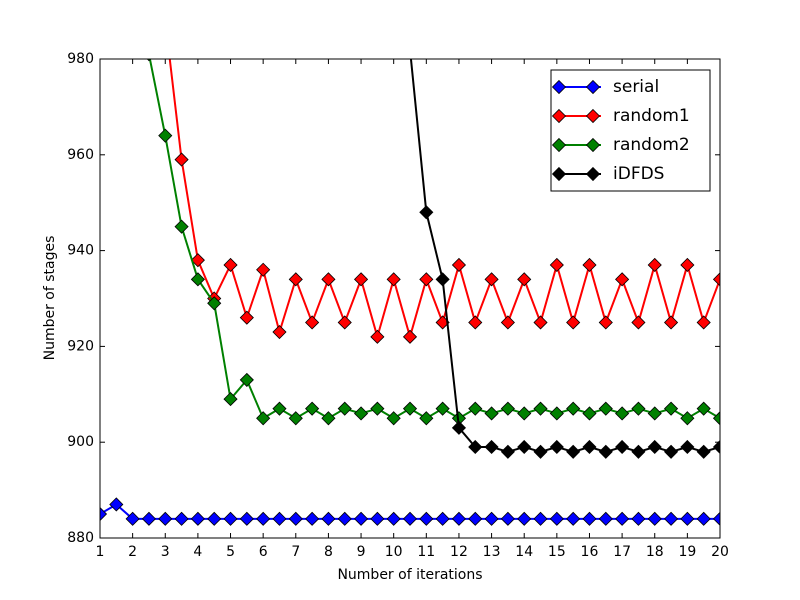 The image size is (800, 600). Describe the element at coordinates (638, 174) in the screenshot. I see `legend-label: iDFDS` at that location.